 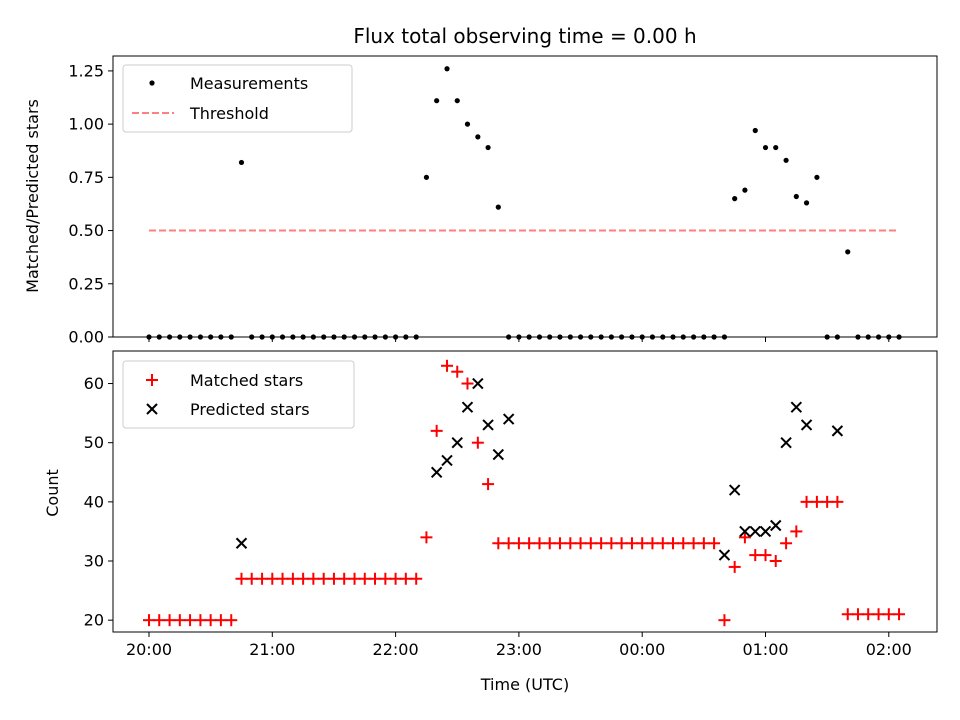 What do you see at coordinates (524, 36) in the screenshot?
I see `chart-title: Flux total observing time = 0.00 h` at bounding box center [524, 36].